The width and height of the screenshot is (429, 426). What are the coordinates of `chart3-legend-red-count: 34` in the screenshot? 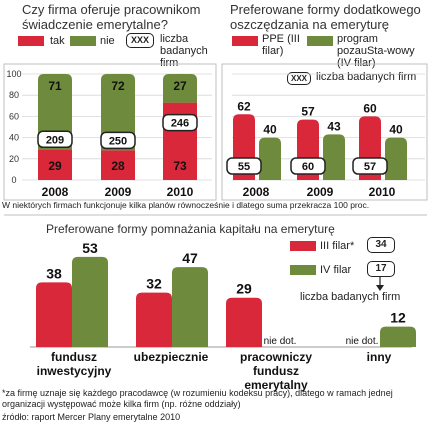 It's located at (381, 245).